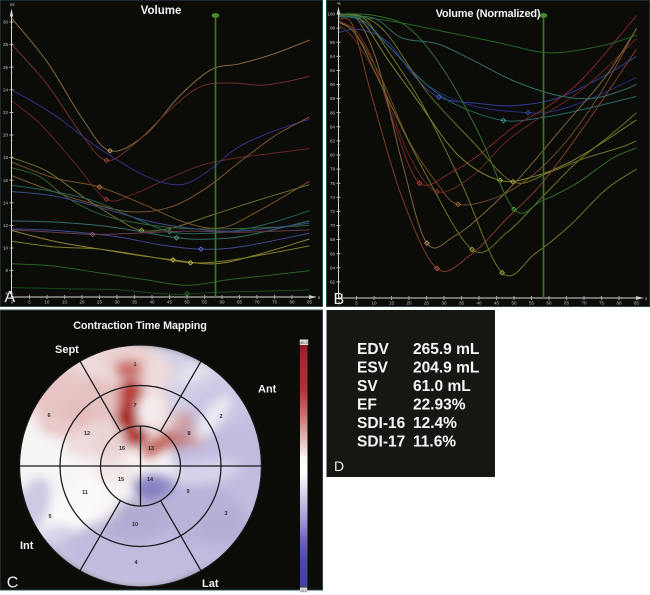  What do you see at coordinates (267, 390) in the screenshot?
I see `svg-text: Ant` at bounding box center [267, 390].